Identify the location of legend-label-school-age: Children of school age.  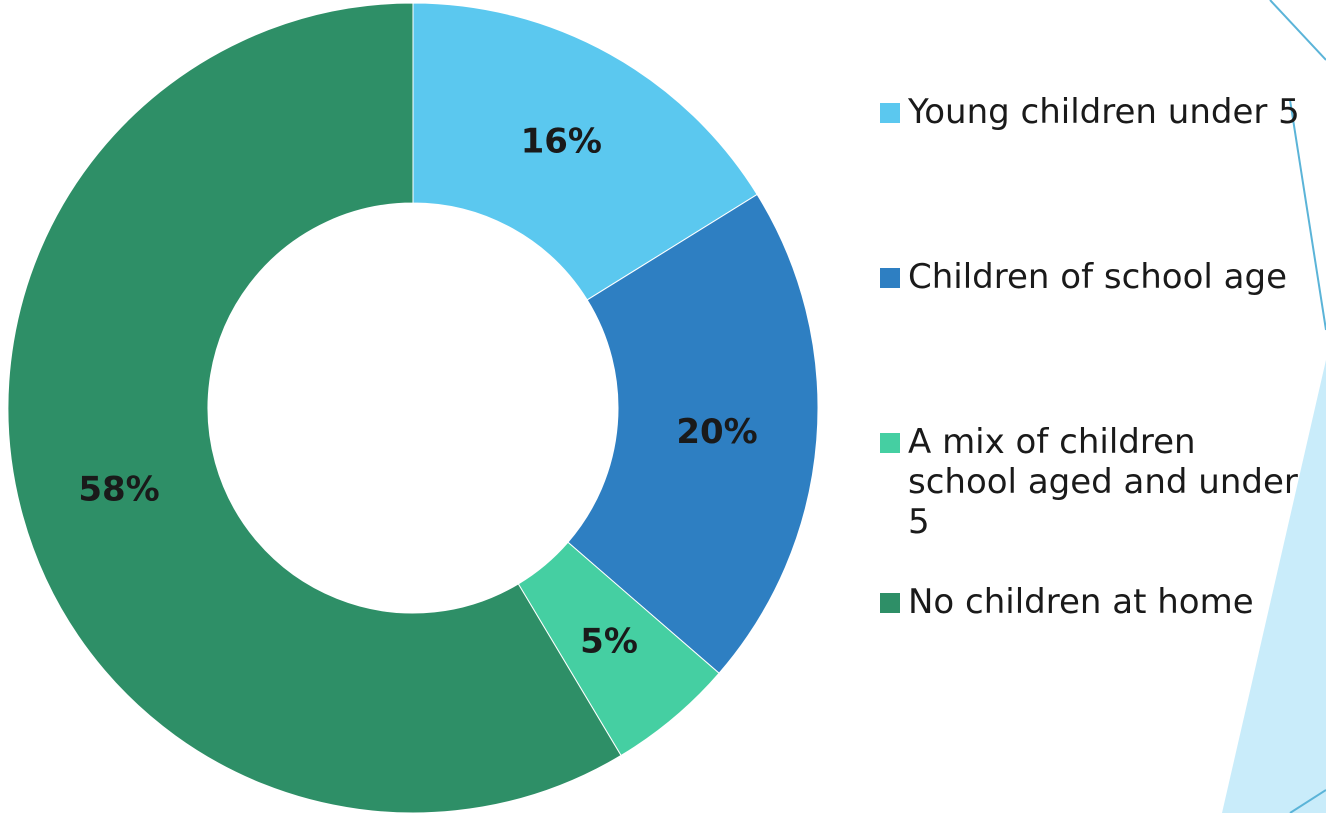
(1097, 277).